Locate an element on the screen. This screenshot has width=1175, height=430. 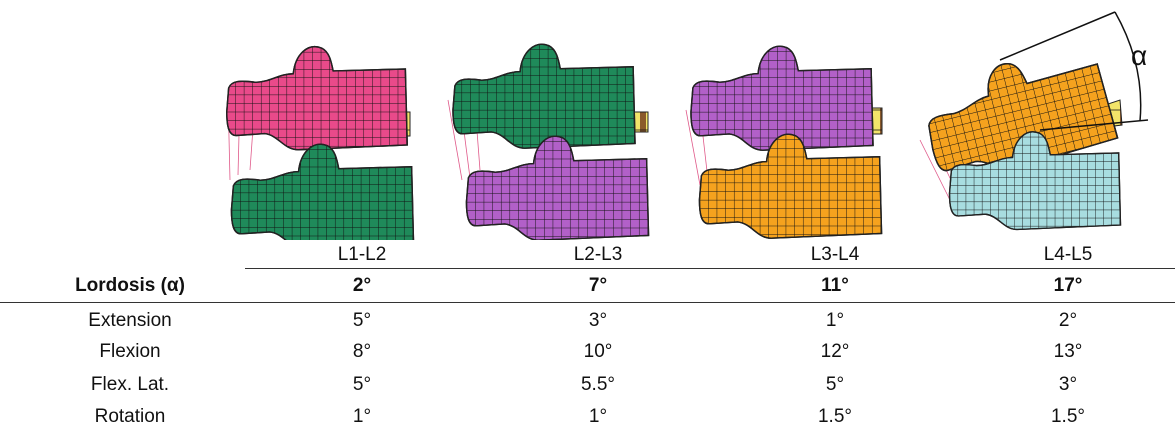
row-rule is located at coordinates (587, 302).